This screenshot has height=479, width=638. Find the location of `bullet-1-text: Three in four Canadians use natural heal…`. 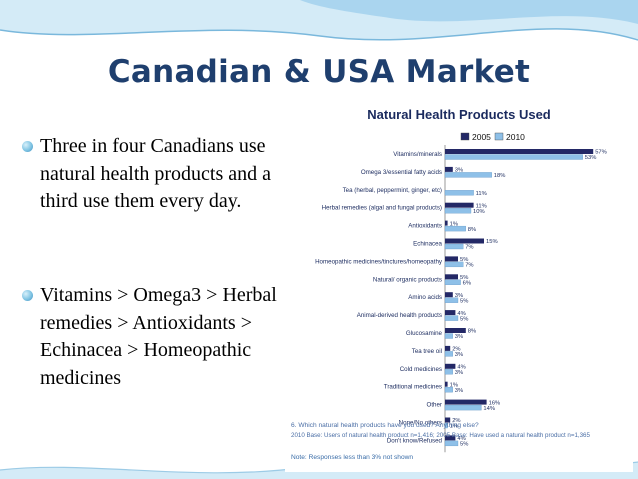

bullet-1-text: Three in four Canadians use natural heal… is located at coordinates (156, 173).